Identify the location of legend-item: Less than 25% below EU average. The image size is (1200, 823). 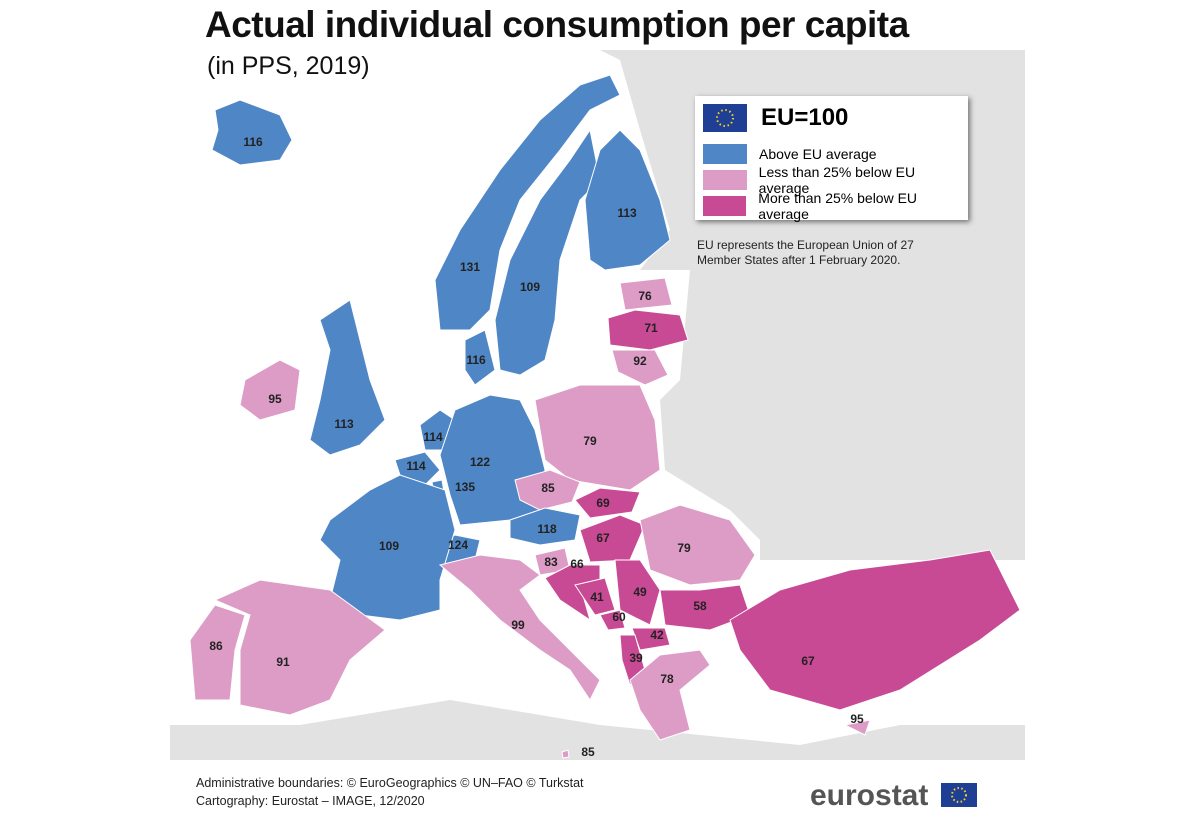
(835, 180).